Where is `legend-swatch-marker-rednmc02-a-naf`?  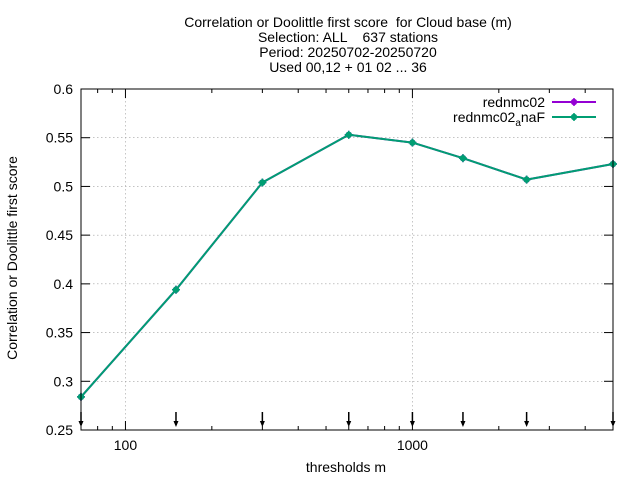 legend-swatch-marker-rednmc02-a-naf is located at coordinates (574, 117).